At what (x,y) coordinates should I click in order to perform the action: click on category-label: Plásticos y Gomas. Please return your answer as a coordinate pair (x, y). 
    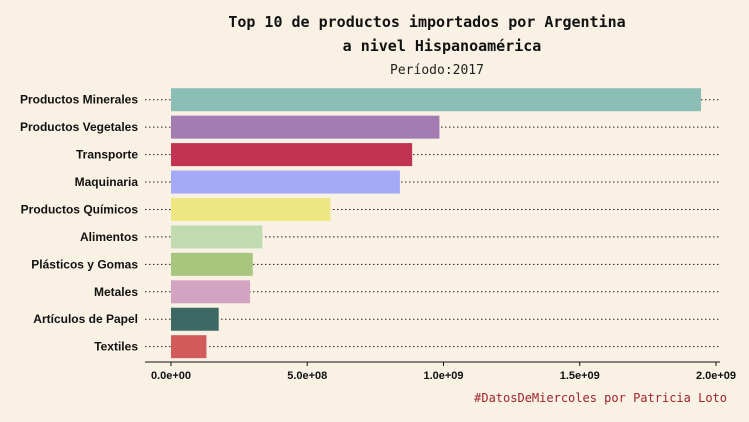
    Looking at the image, I should click on (84, 264).